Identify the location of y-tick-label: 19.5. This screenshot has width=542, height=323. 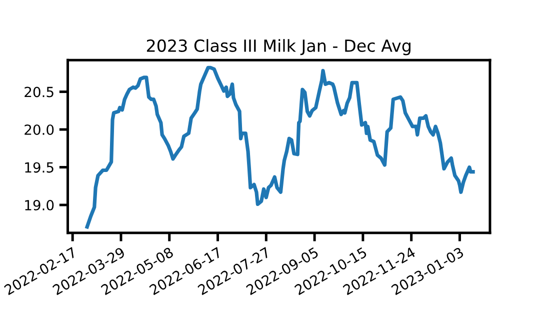
(39, 167).